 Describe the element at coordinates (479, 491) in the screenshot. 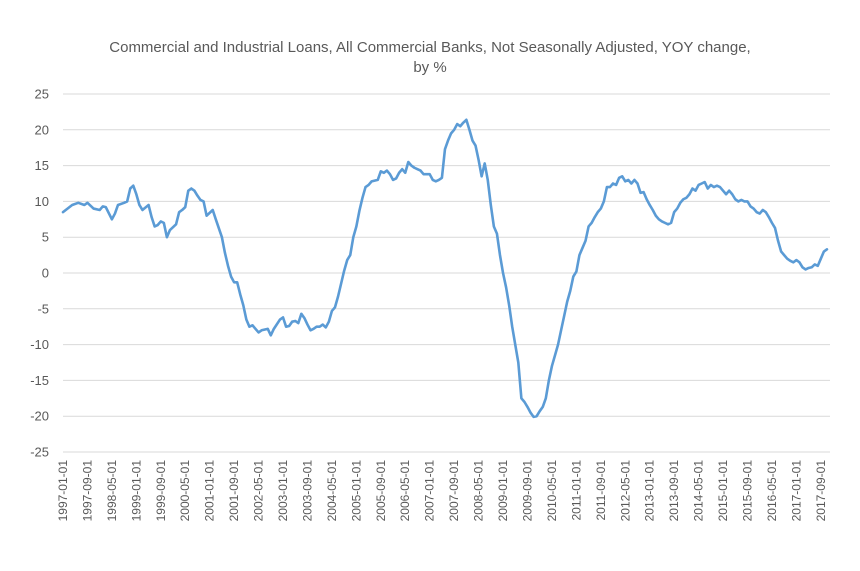

I see `x-tick-label: 2008-05-01` at that location.